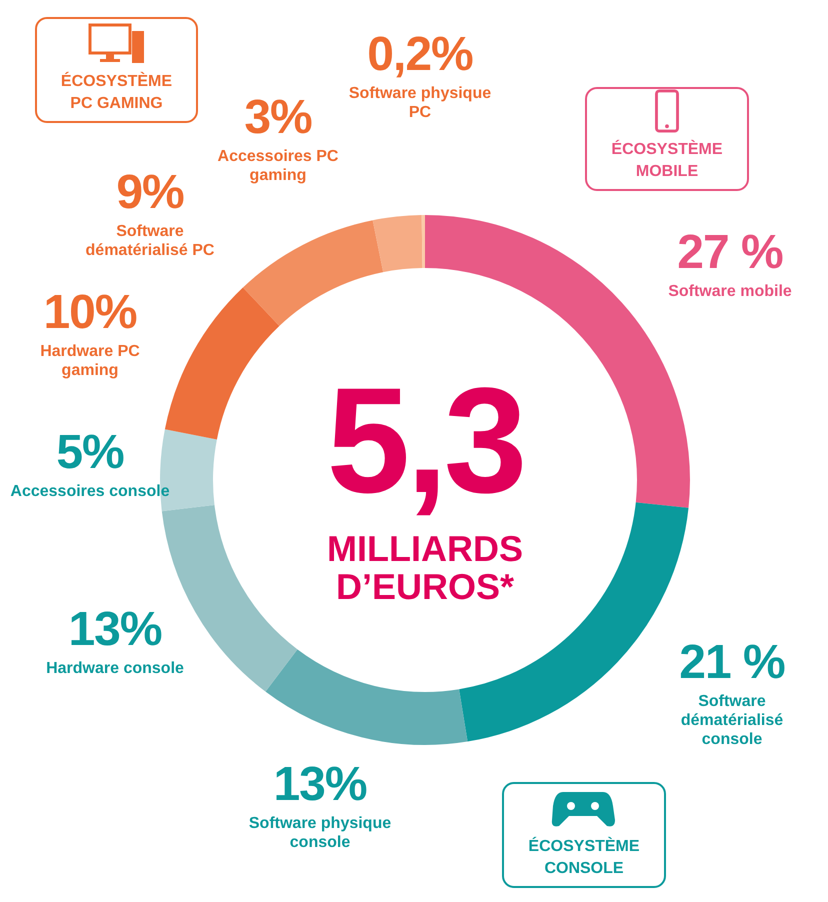  I want to click on data-label: 5%, so click(90, 452).